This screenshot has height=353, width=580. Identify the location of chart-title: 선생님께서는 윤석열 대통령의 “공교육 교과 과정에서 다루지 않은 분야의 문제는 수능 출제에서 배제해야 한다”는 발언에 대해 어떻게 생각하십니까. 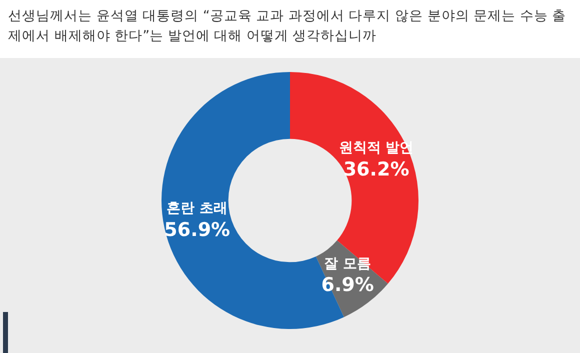
(288, 26).